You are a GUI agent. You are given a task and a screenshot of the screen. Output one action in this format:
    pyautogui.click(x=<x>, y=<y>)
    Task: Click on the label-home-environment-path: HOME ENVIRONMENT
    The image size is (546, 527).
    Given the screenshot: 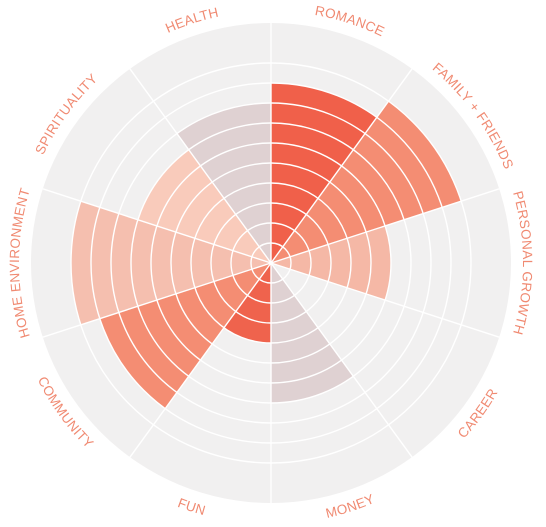 What is the action you would take?
    pyautogui.click(x=20, y=262)
    